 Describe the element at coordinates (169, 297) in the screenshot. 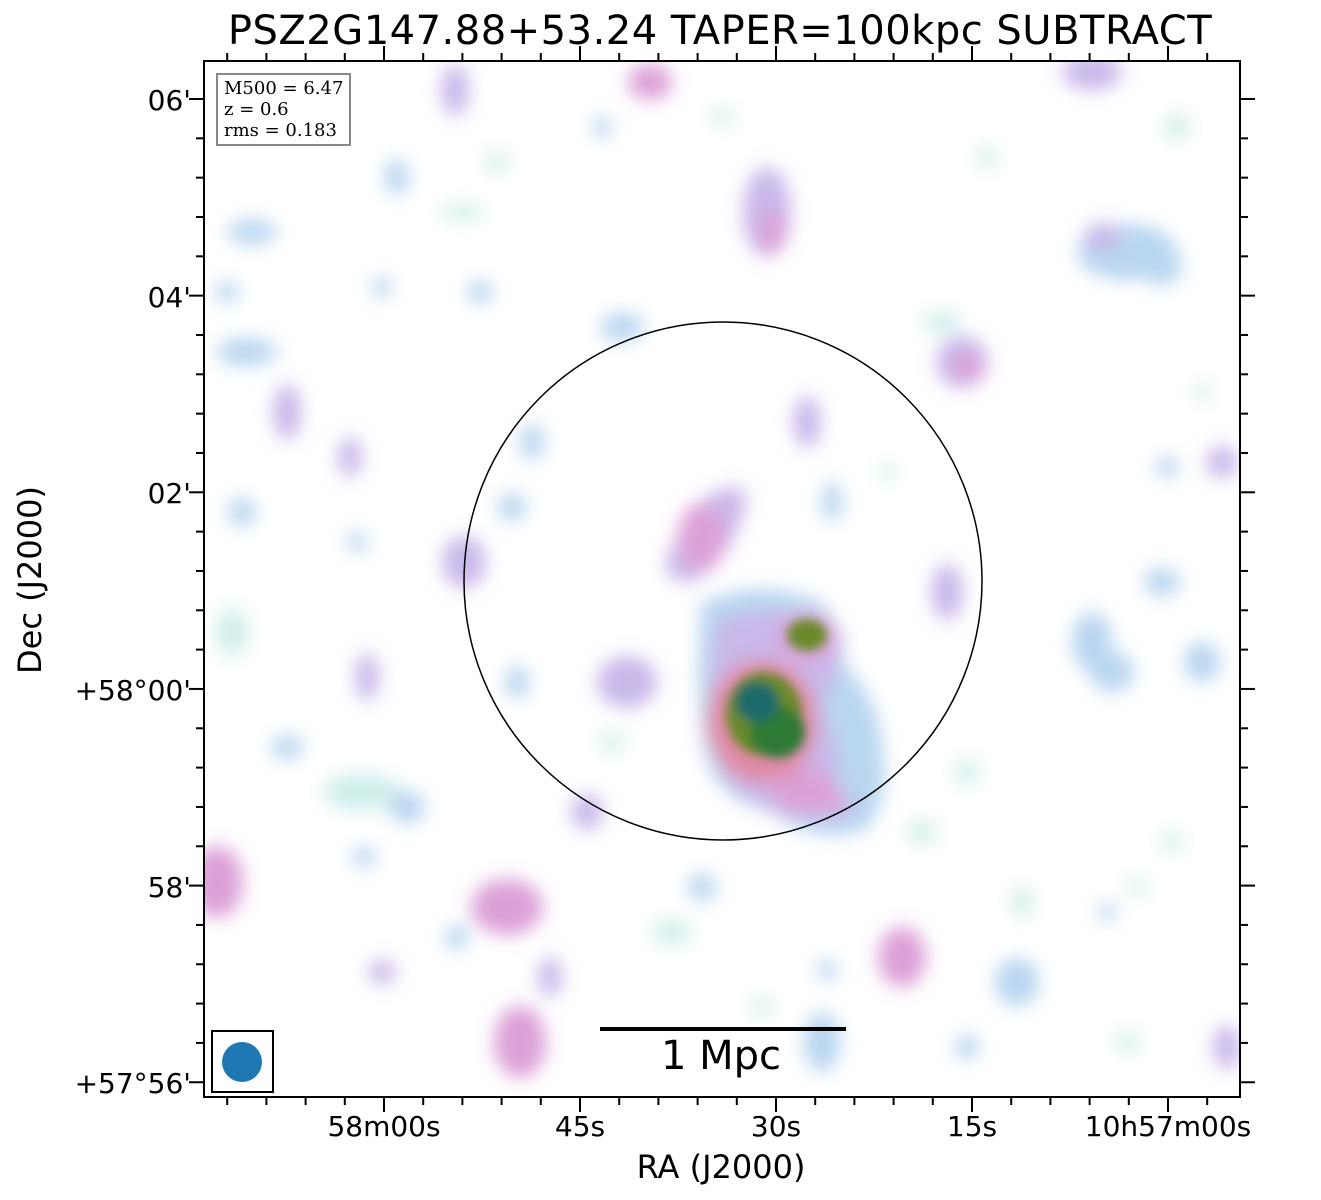

I see `y-tick-label: 04'` at that location.